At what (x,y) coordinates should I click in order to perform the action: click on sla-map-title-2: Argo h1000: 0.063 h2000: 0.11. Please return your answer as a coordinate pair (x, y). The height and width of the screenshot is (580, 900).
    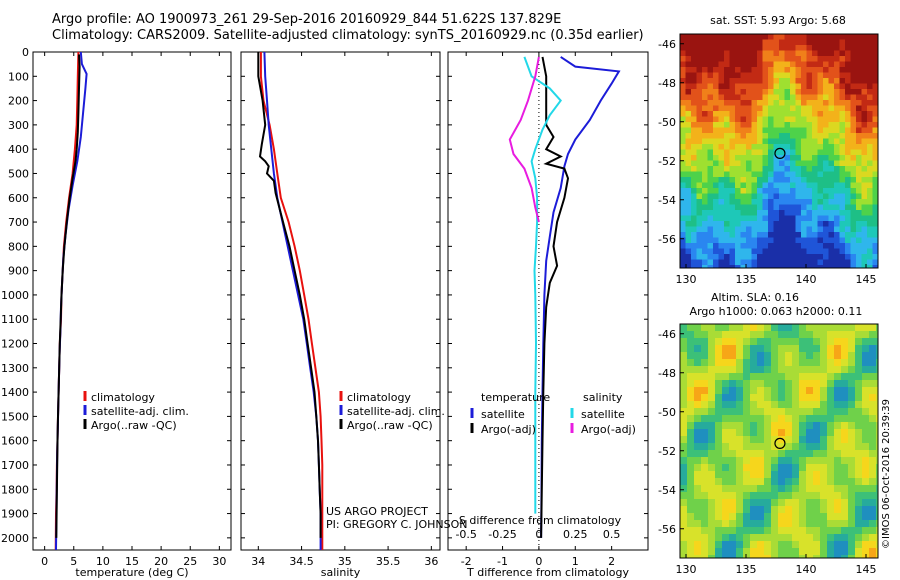
    Looking at the image, I should click on (776, 311).